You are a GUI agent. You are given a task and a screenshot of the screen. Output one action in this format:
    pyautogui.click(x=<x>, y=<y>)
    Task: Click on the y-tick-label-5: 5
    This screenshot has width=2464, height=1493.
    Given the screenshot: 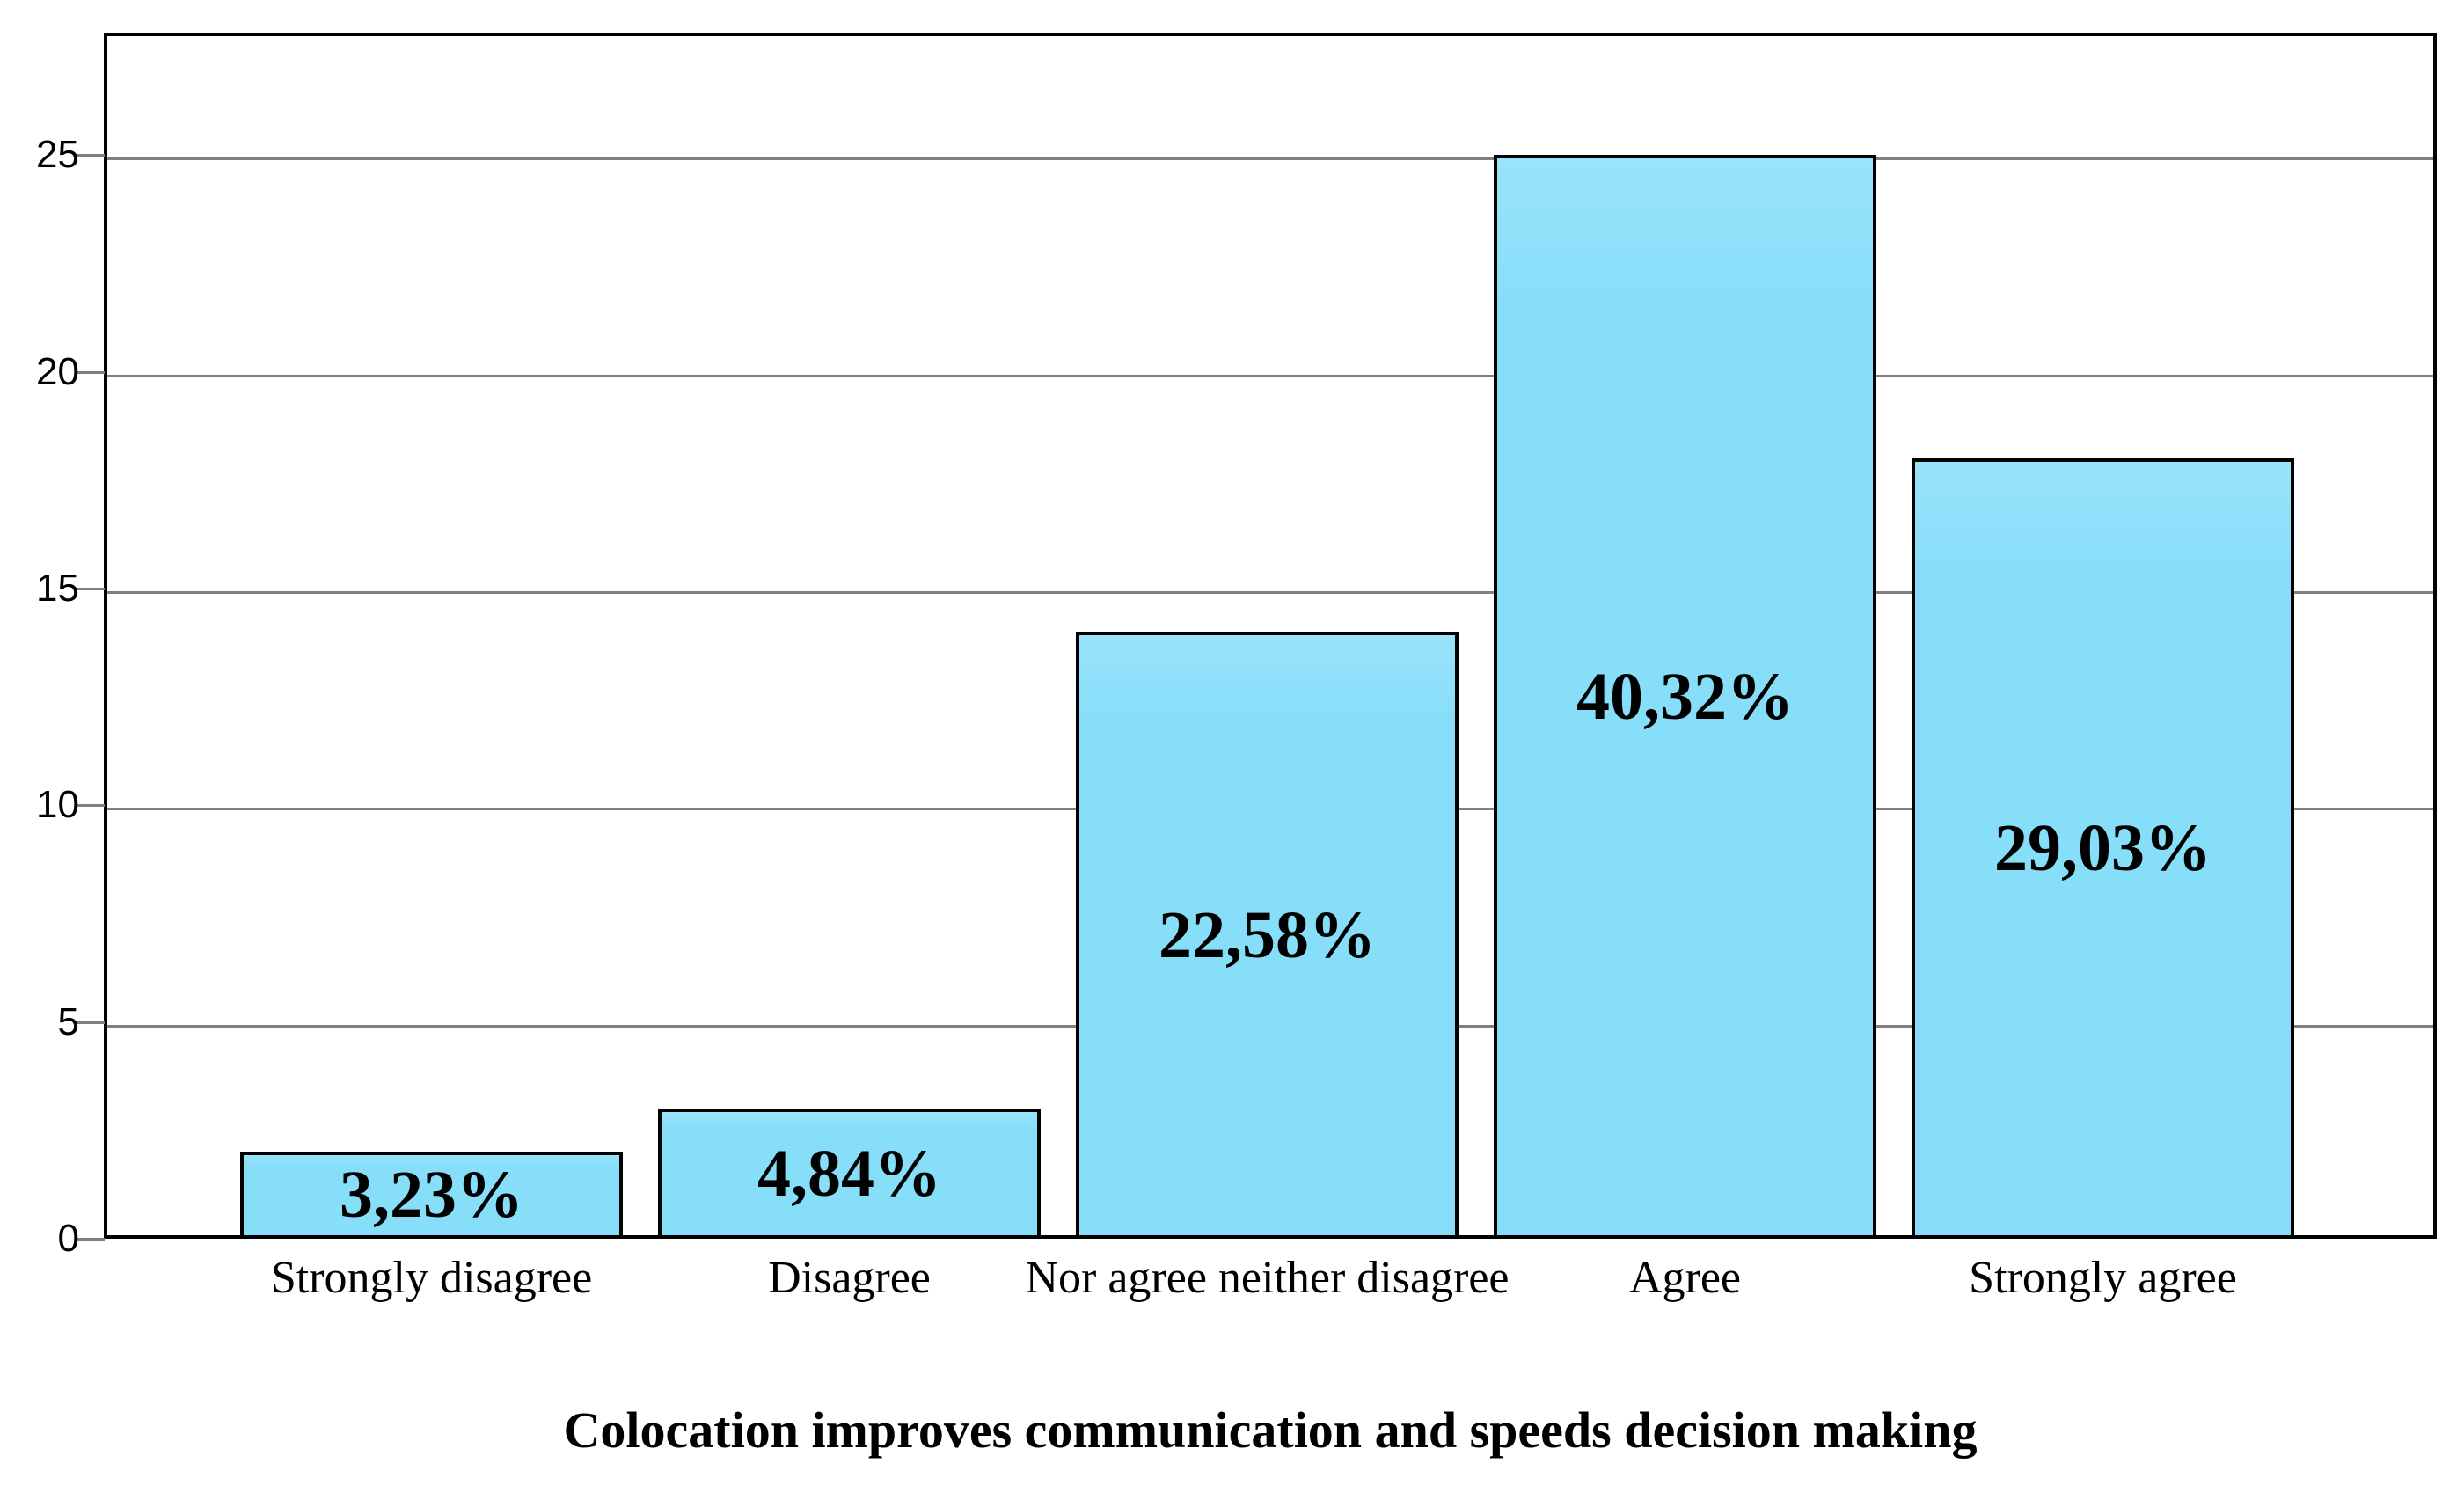 What is the action you would take?
    pyautogui.click(x=68, y=1021)
    